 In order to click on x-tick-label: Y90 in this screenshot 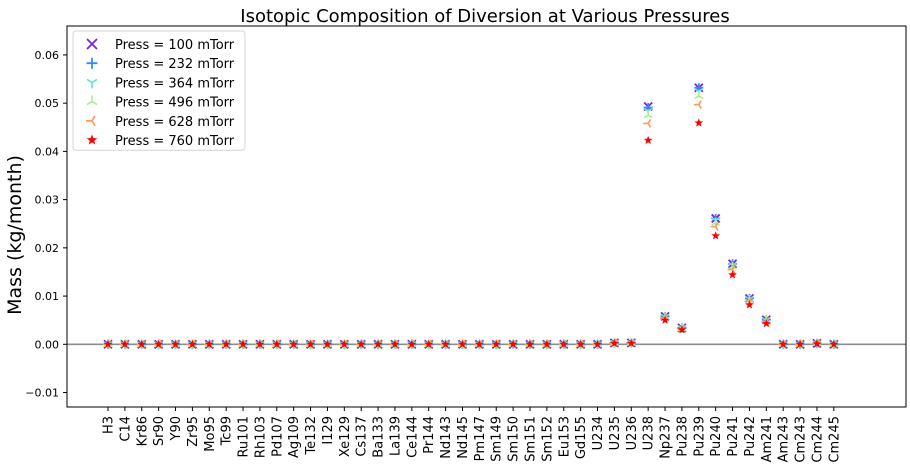, I will do `click(176, 428)`.